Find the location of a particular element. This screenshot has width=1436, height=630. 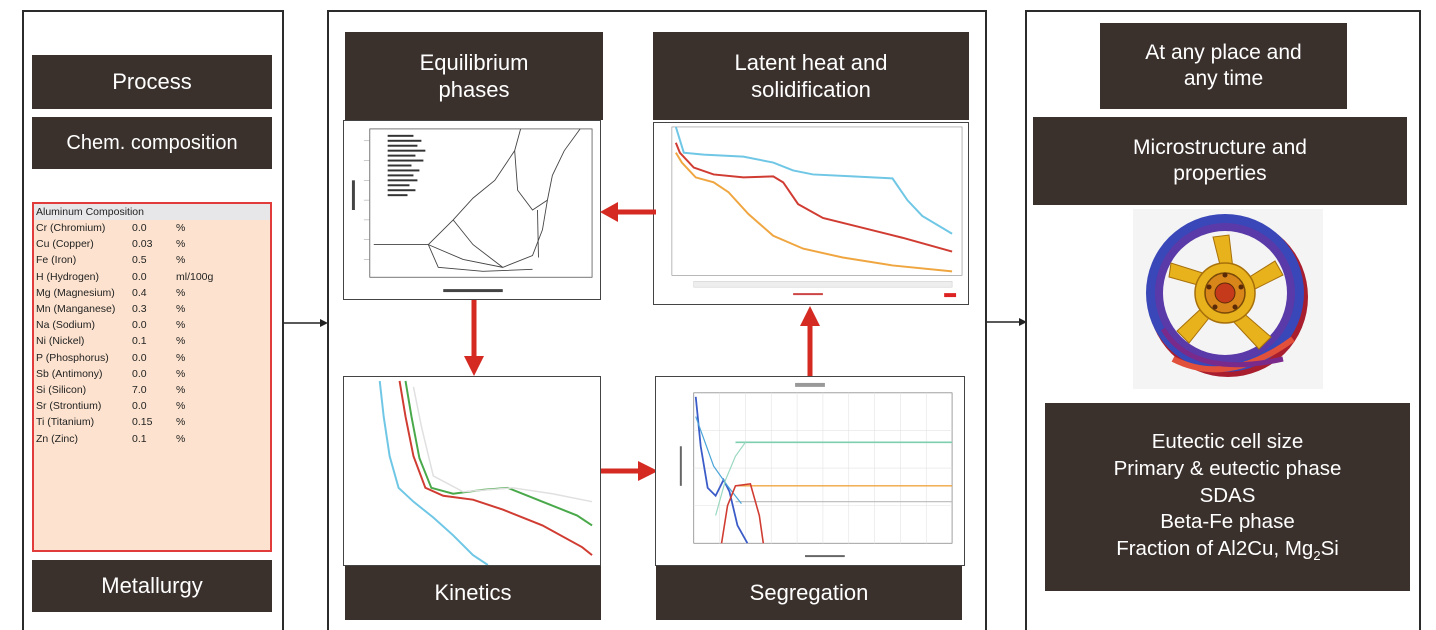

composition-row: Mg (Magnesium) 0.4% is located at coordinates (152, 293).